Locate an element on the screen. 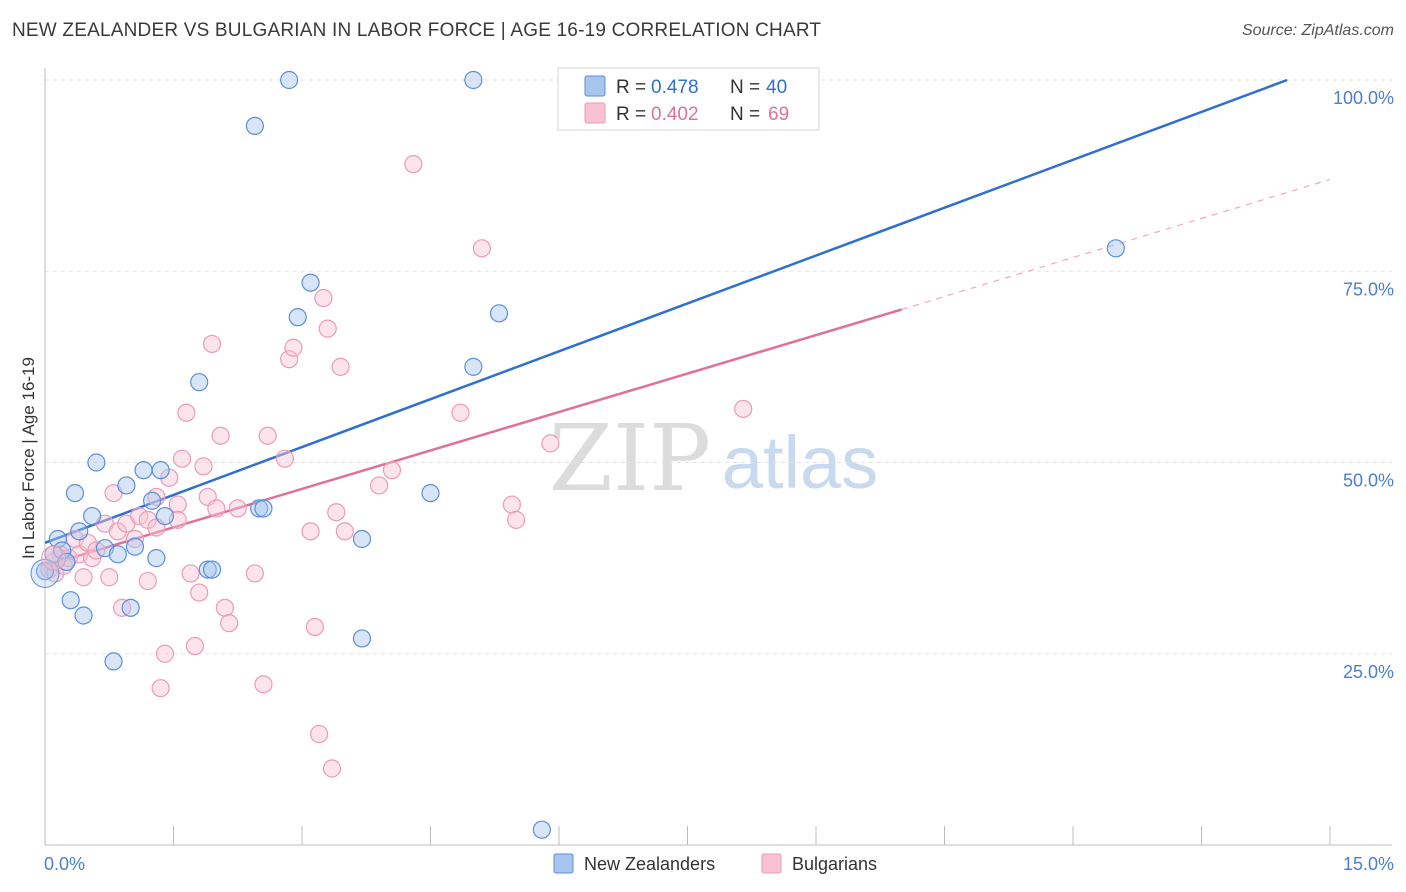 The image size is (1406, 892). y-tick-label: 75.0% is located at coordinates (1368, 289).